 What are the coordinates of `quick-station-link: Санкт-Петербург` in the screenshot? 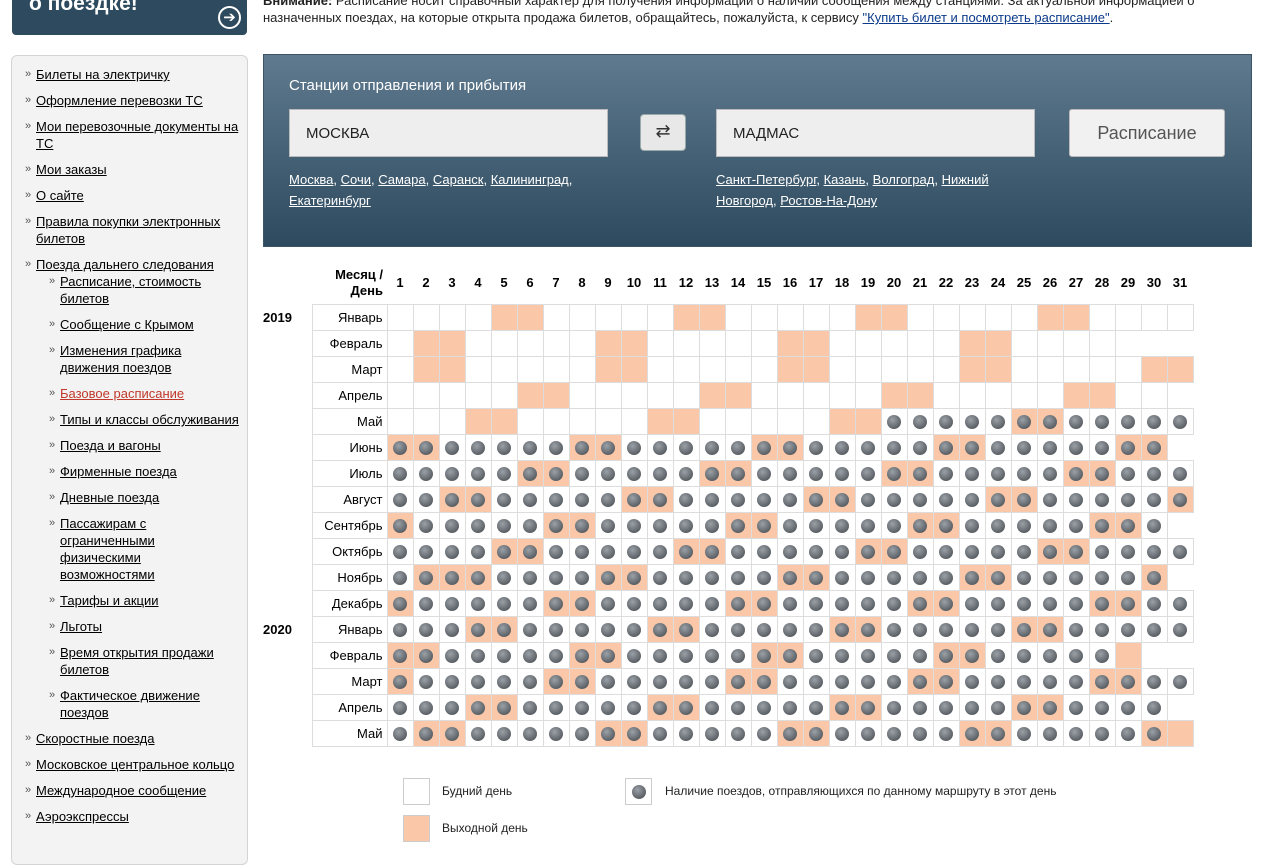 It's located at (766, 179).